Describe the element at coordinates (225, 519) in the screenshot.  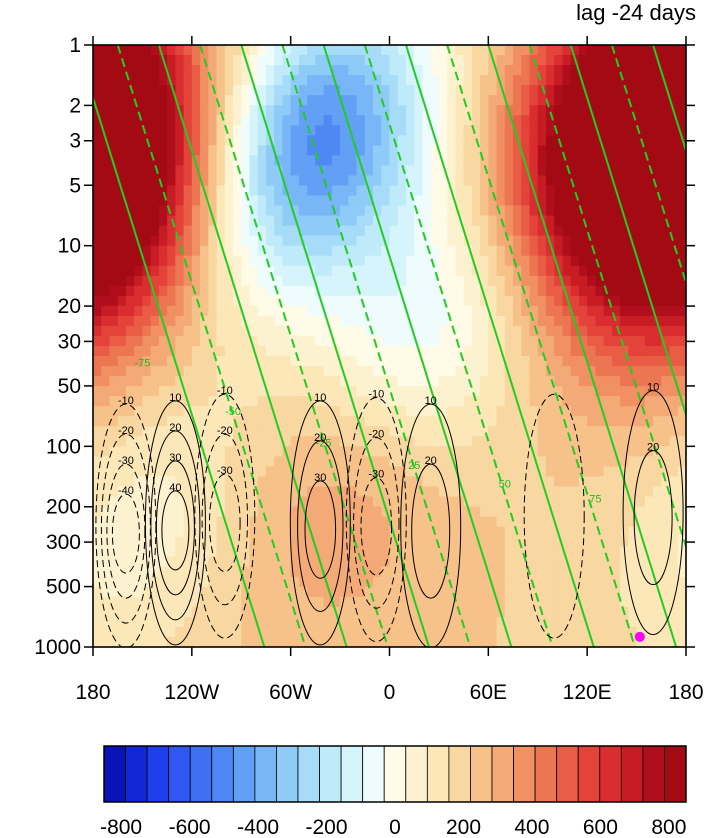
I see `black-contour` at that location.